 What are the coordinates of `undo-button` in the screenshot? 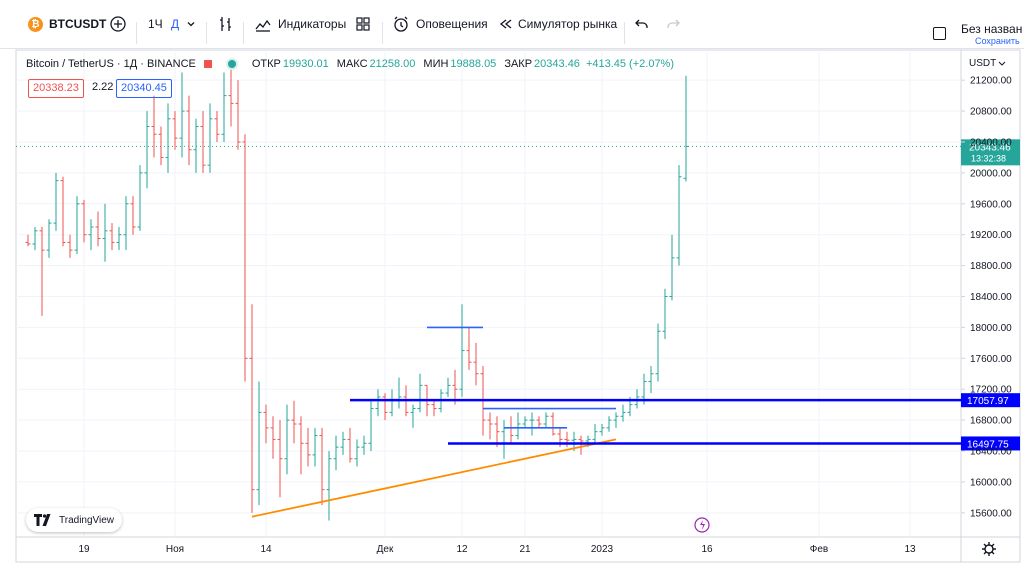 It's located at (642, 24).